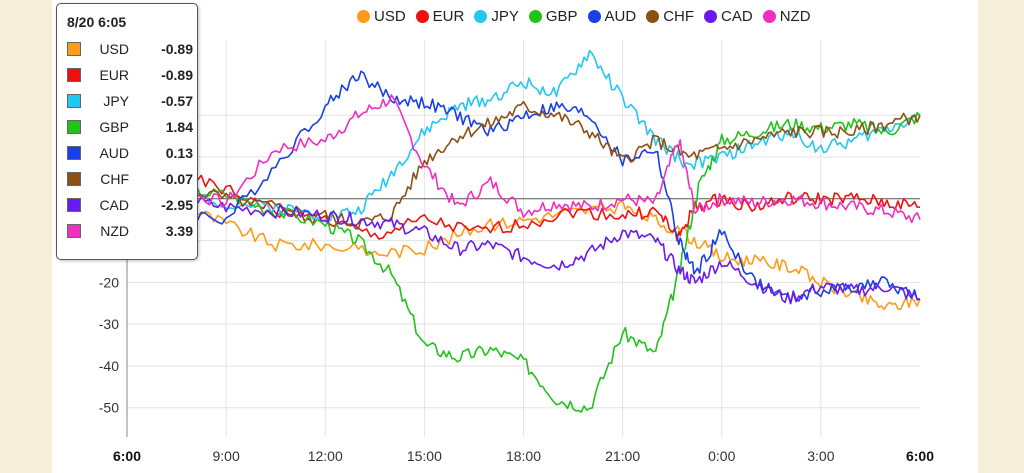  What do you see at coordinates (109, 408) in the screenshot?
I see `y-tick-label: -50` at bounding box center [109, 408].